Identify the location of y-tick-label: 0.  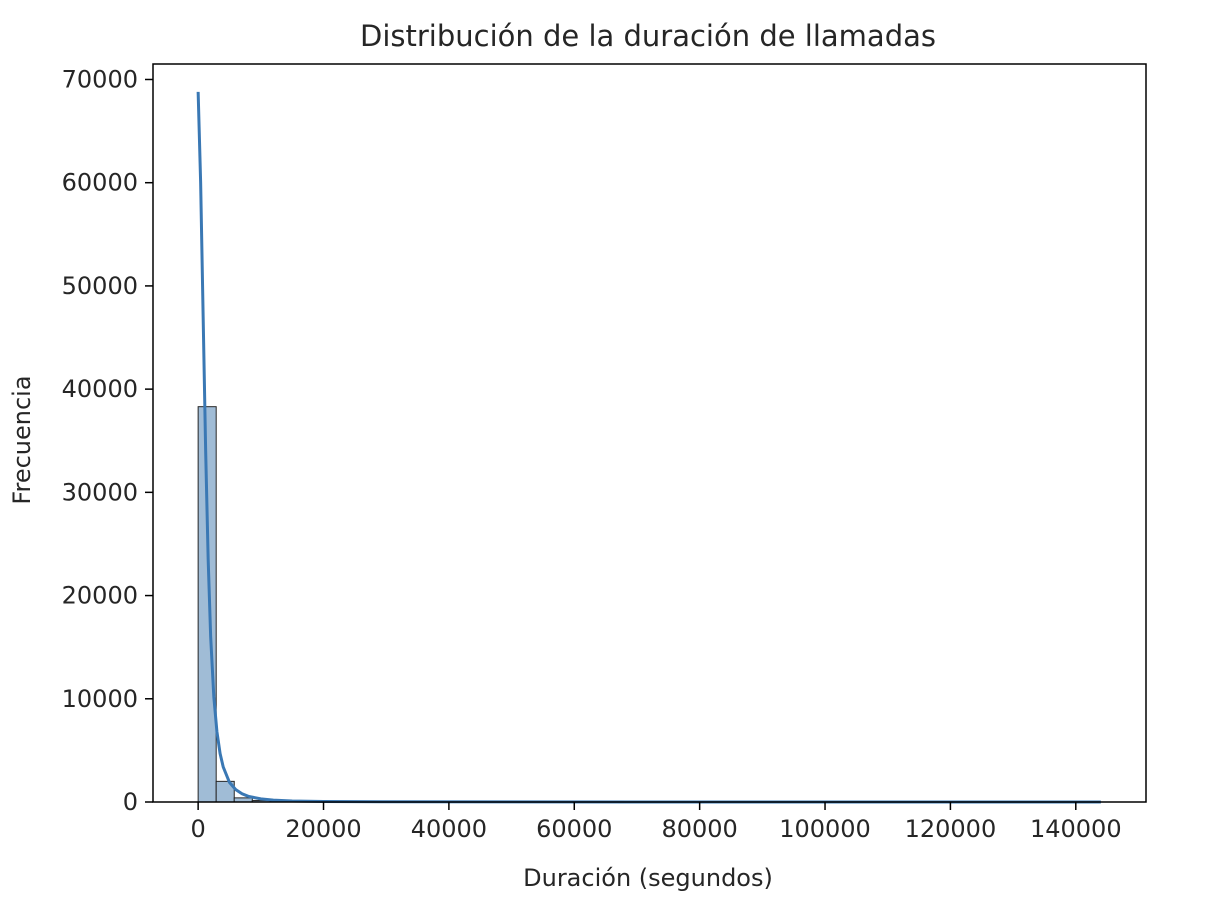
(130, 802).